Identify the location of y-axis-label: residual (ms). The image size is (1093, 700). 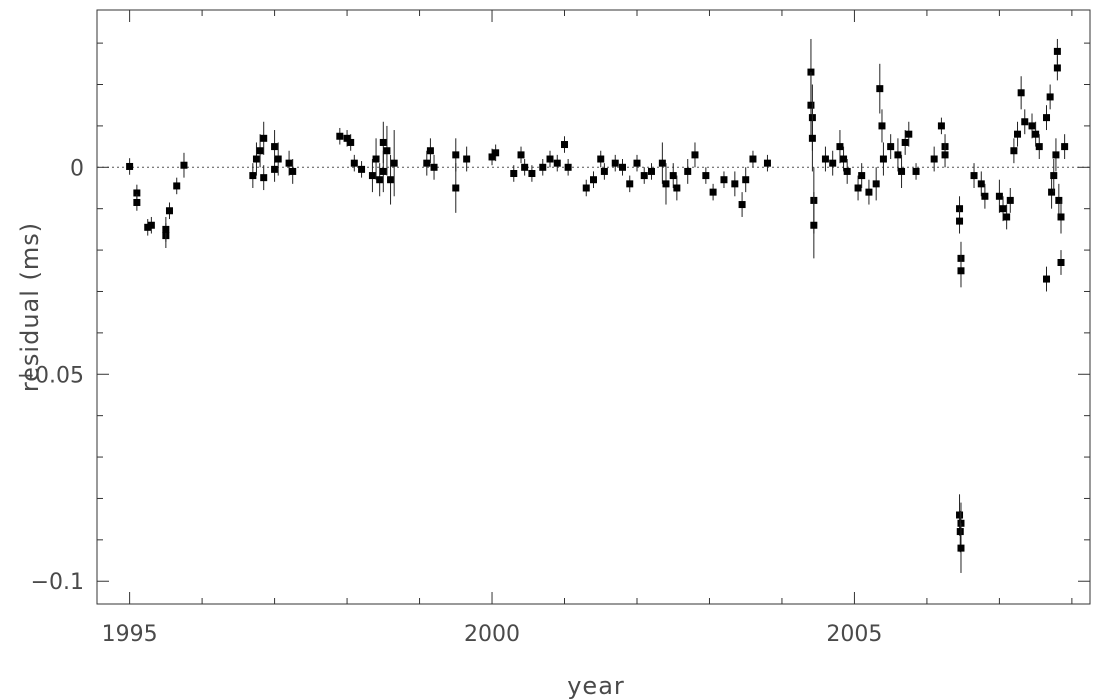
(30, 307).